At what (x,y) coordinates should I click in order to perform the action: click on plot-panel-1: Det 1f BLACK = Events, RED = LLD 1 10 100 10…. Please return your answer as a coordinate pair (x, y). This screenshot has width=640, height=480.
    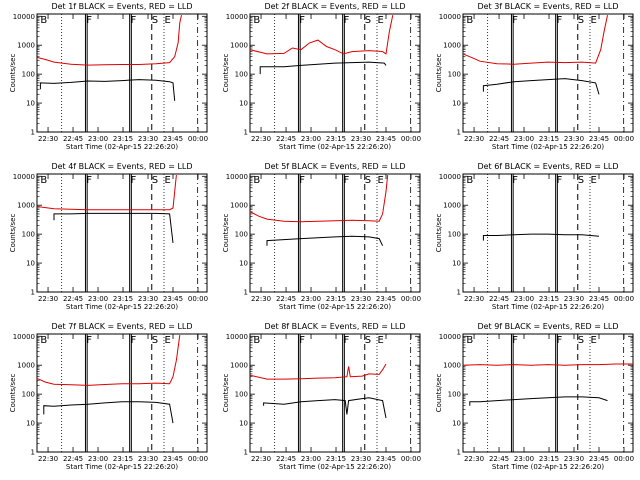
    Looking at the image, I should click on (108, 76).